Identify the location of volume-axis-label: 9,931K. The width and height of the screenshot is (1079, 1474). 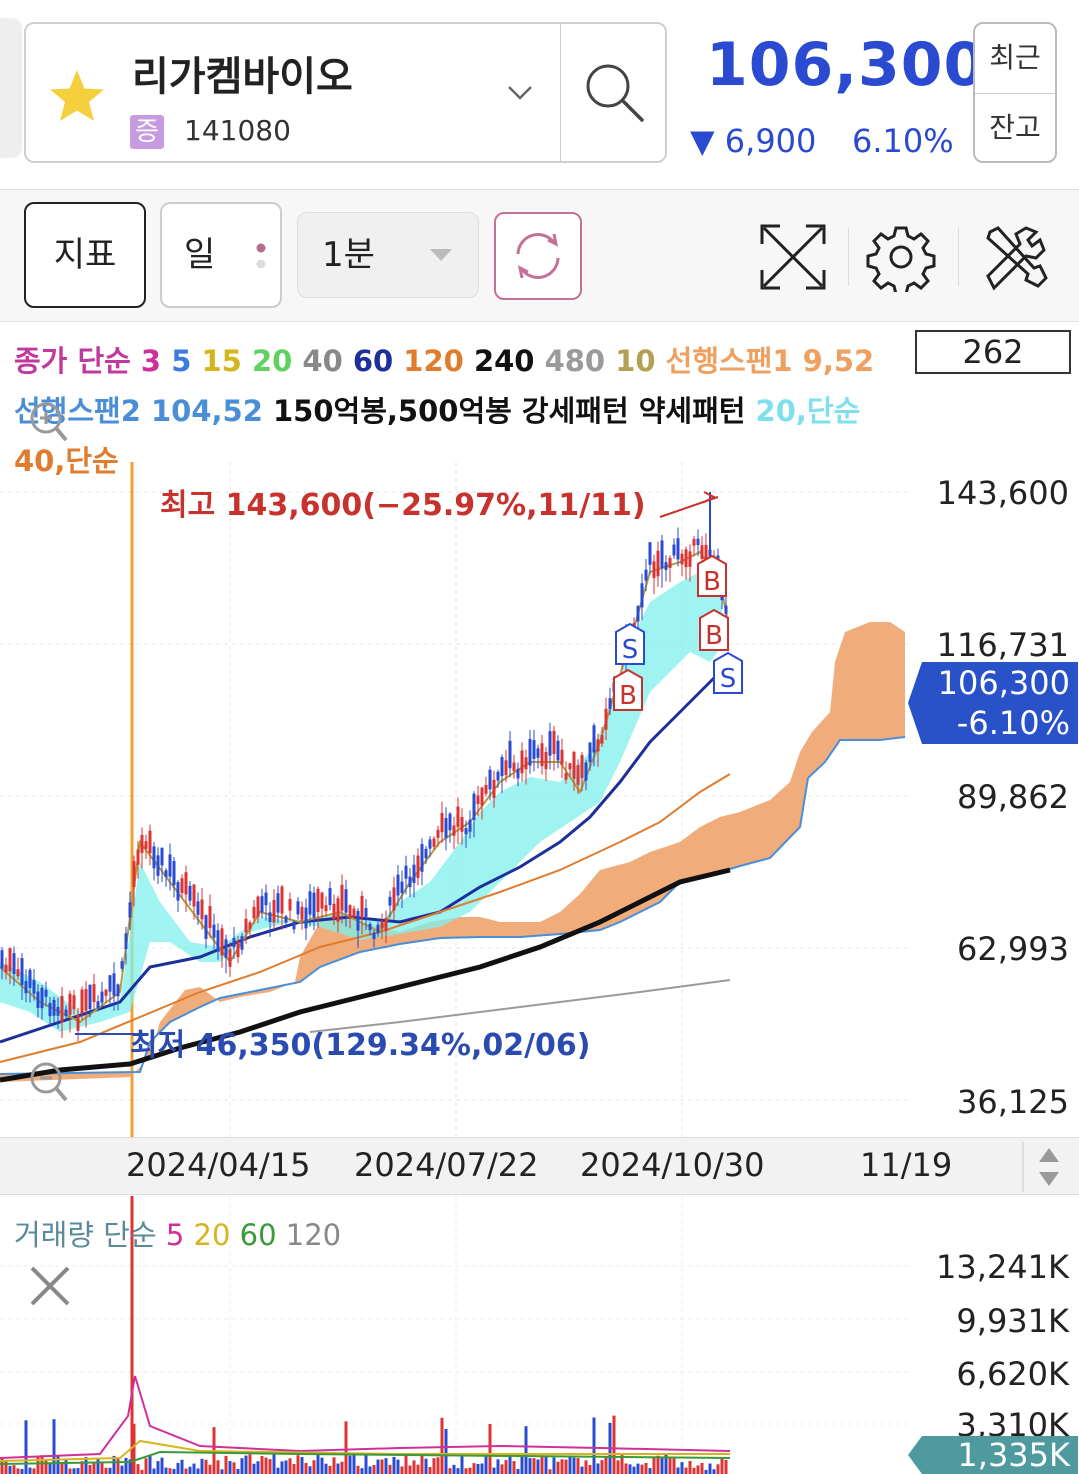
(1012, 1321).